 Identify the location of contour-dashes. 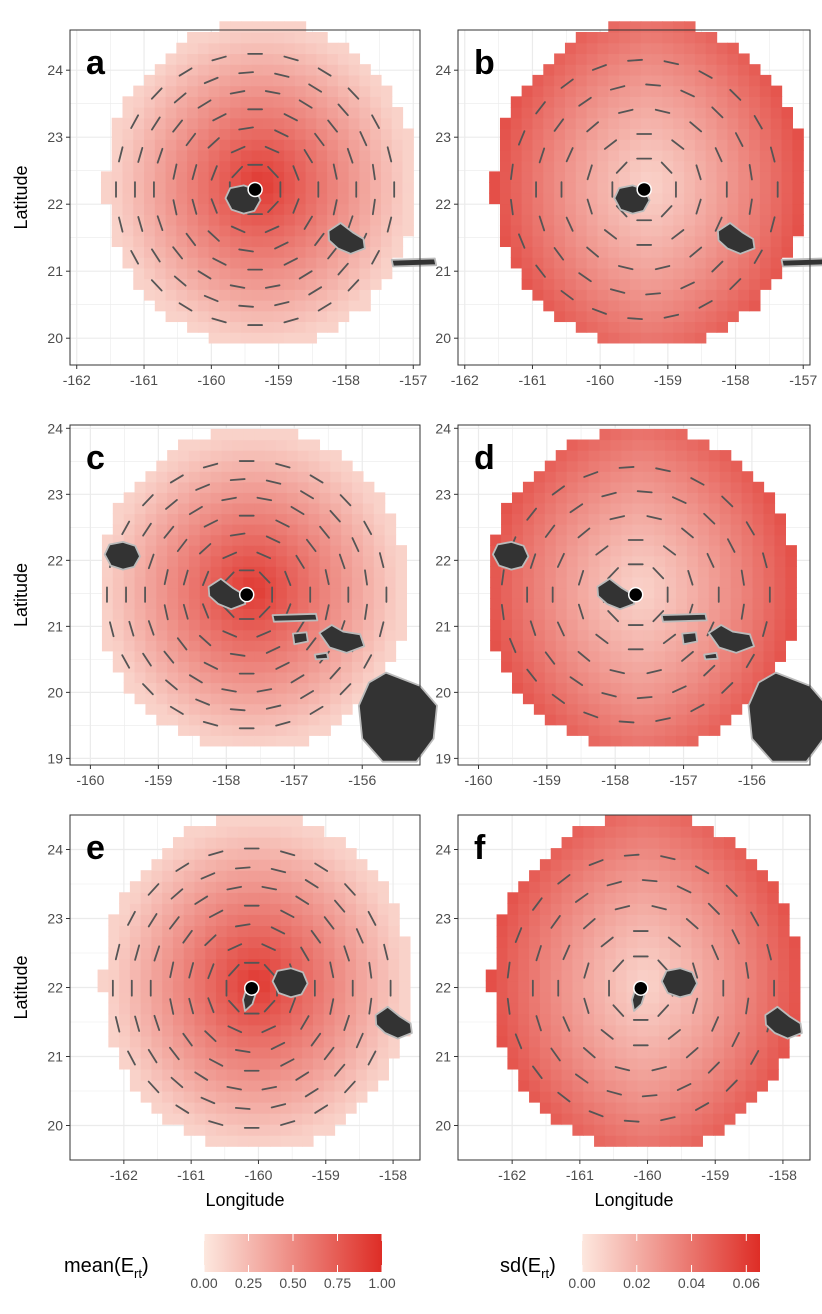
(255, 189).